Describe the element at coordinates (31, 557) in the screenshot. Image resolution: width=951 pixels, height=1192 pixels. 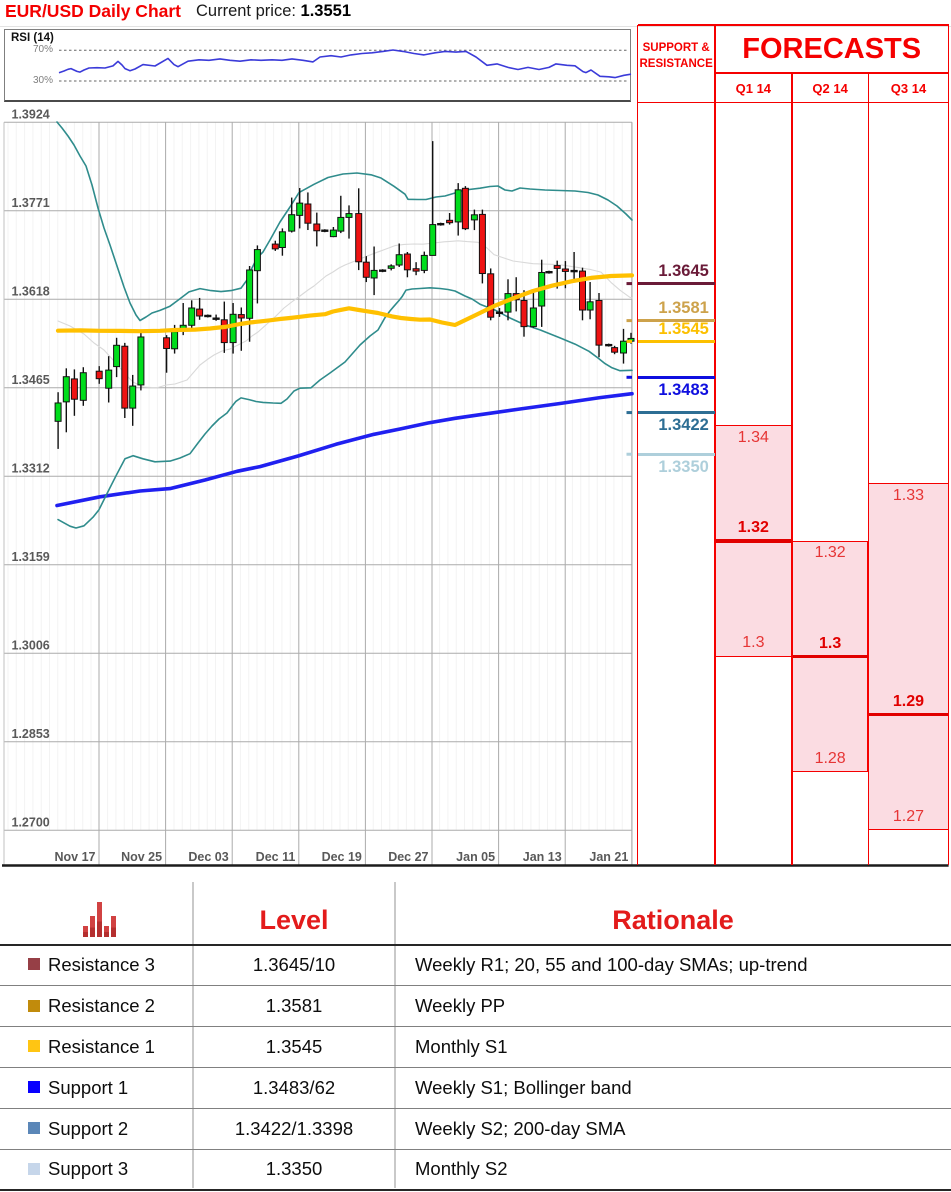
I see `y-axis-label: 1.3159` at that location.